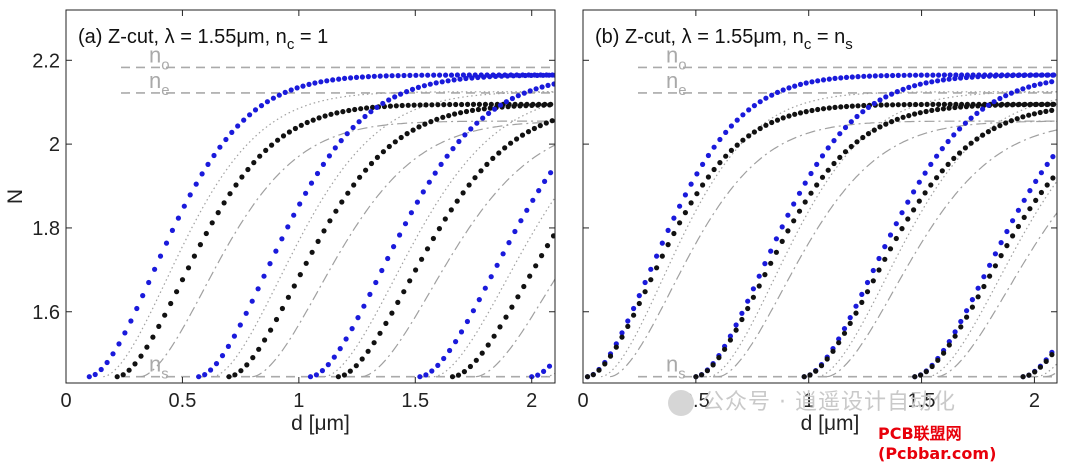 The image size is (1080, 463). Describe the element at coordinates (1034, 401) in the screenshot. I see `x-tick-label: 2` at that location.